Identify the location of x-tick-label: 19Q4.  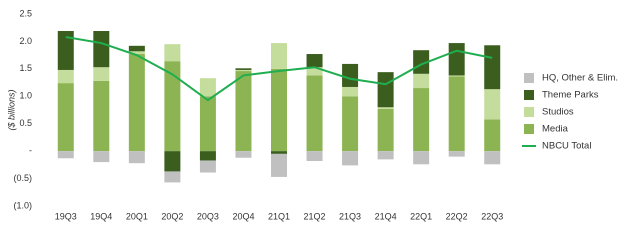
(101, 216).